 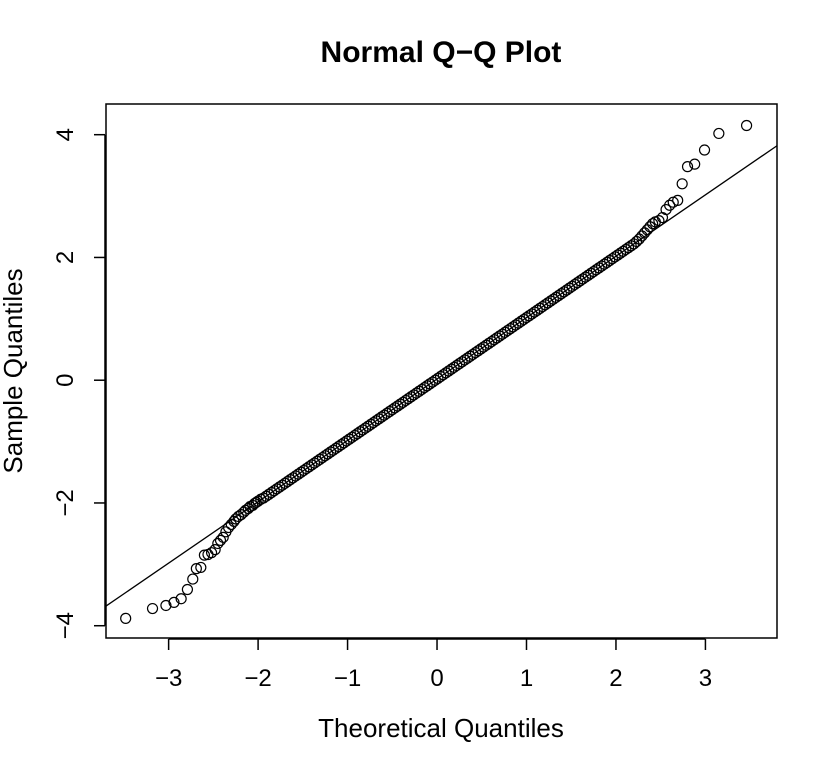 What do you see at coordinates (526, 678) in the screenshot?
I see `x-tick-label: 1` at bounding box center [526, 678].